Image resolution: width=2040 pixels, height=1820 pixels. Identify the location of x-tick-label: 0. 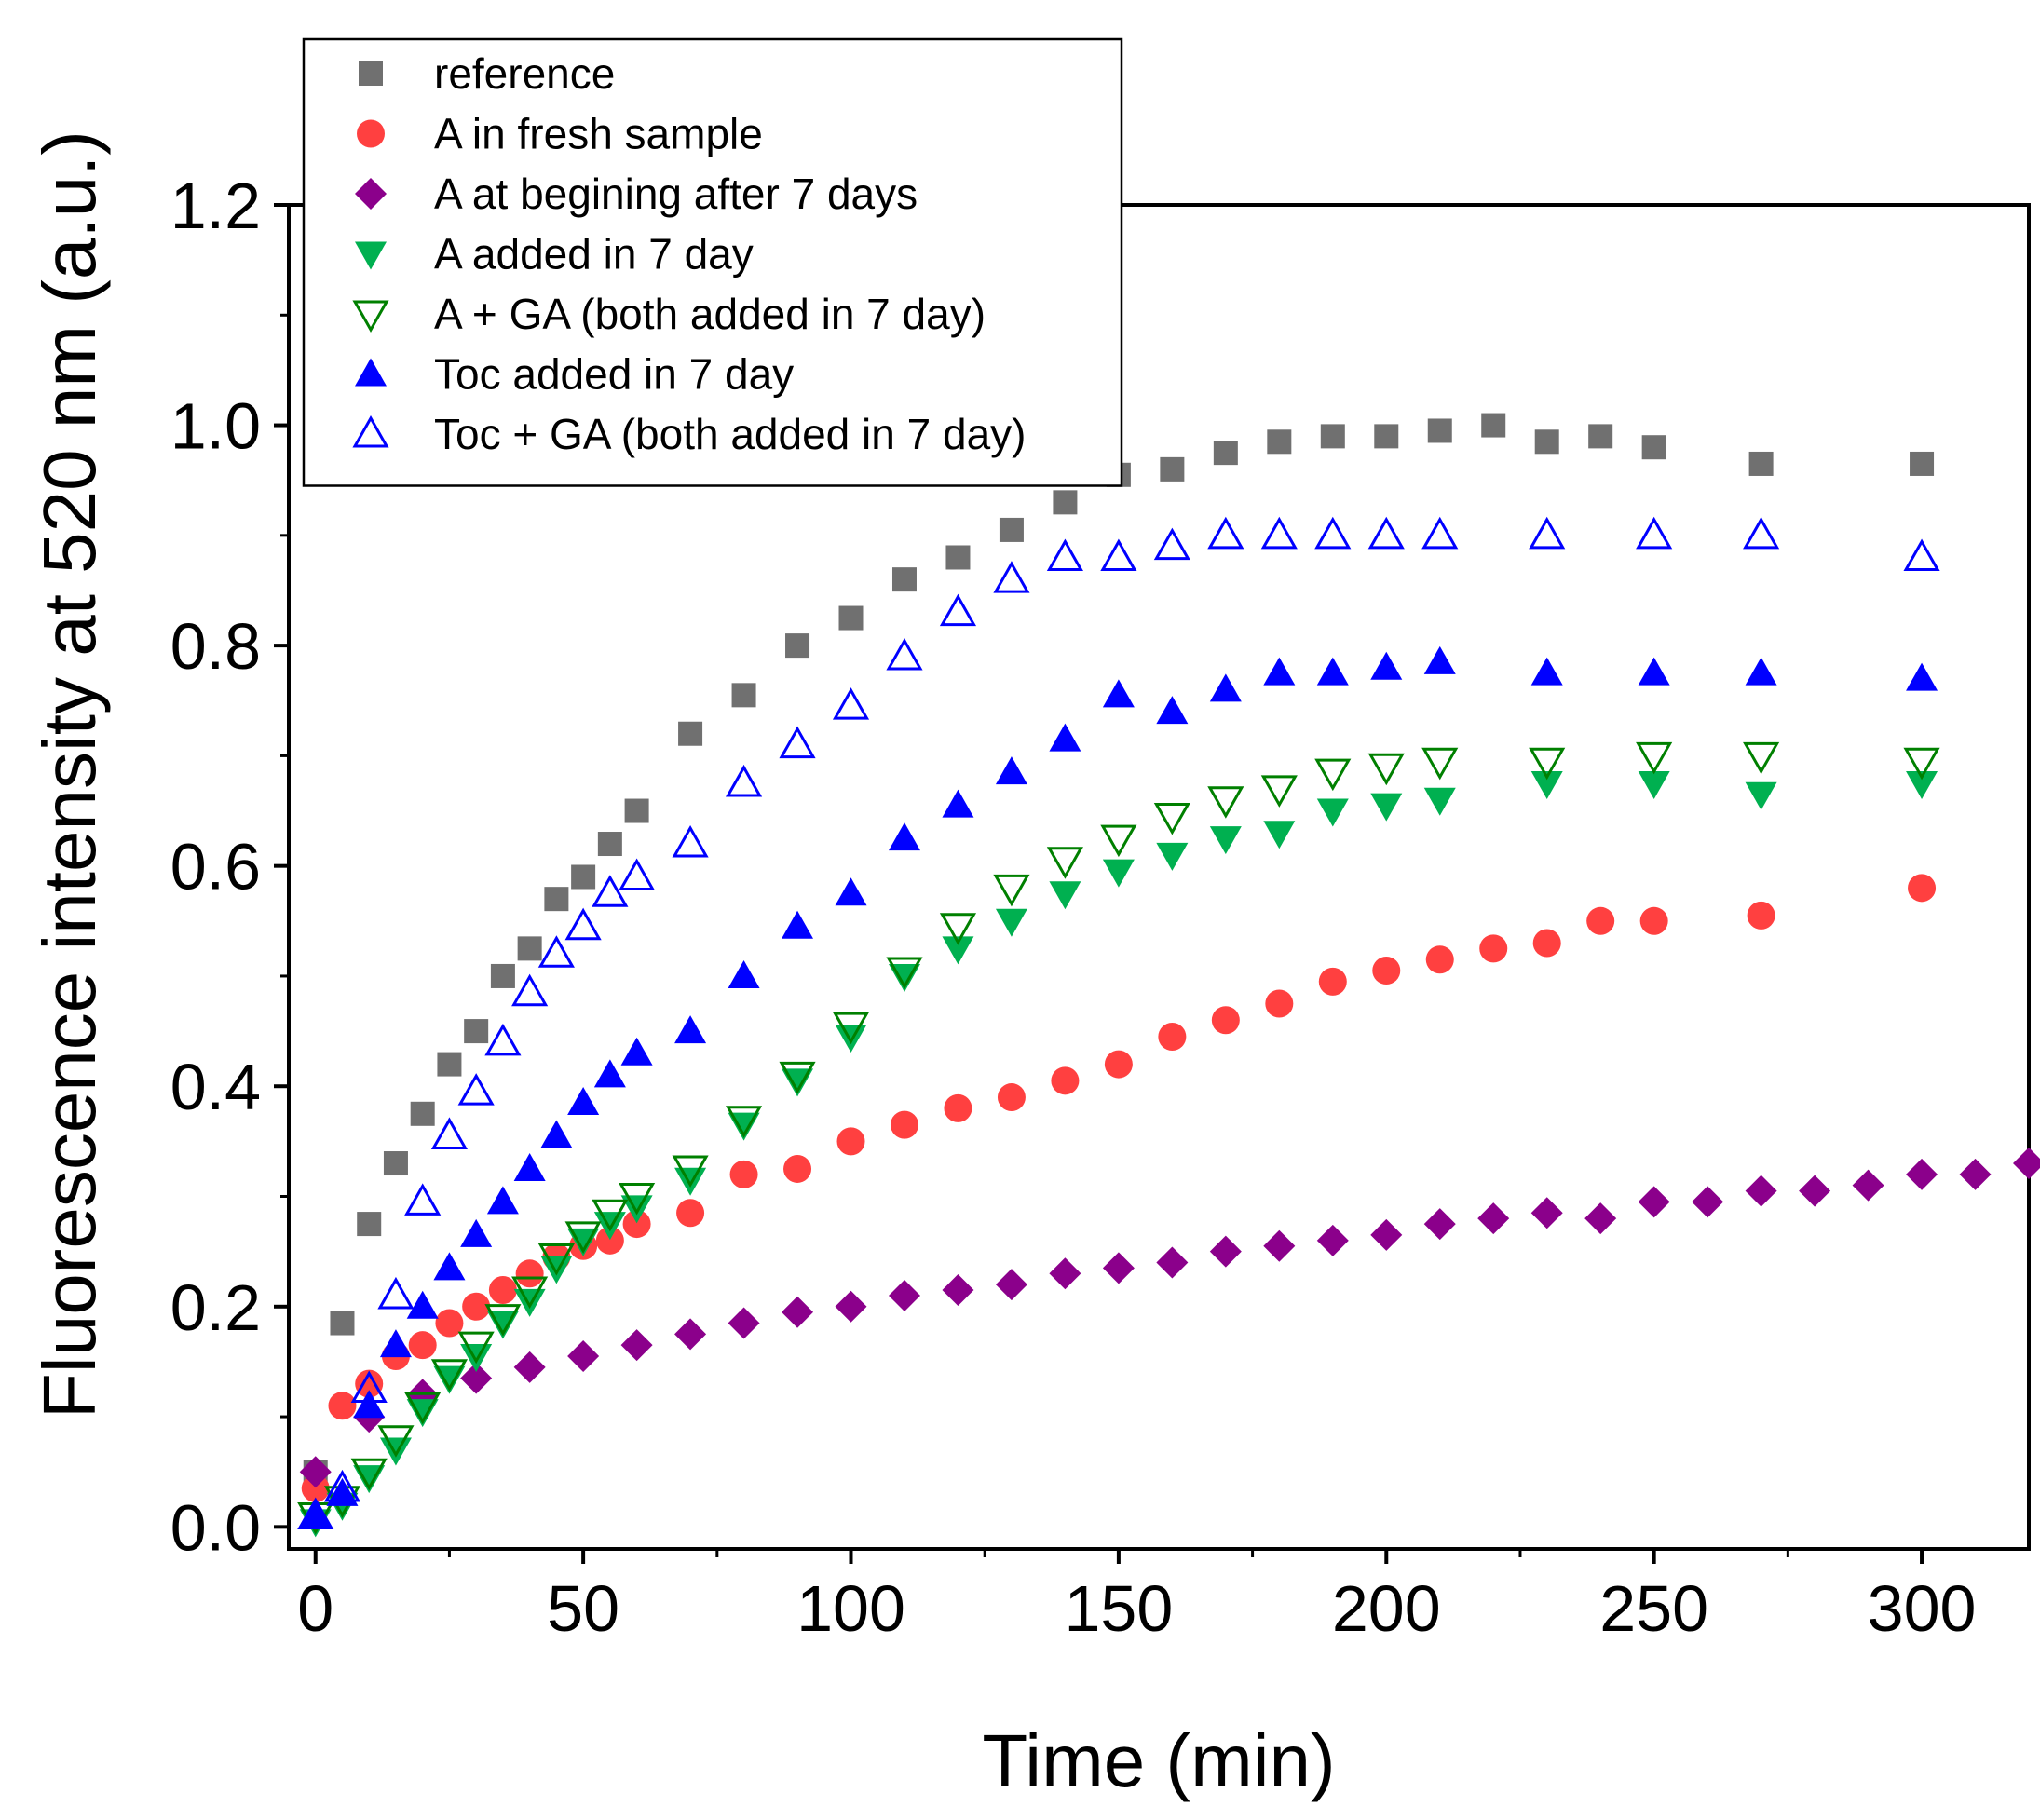
(315, 1608).